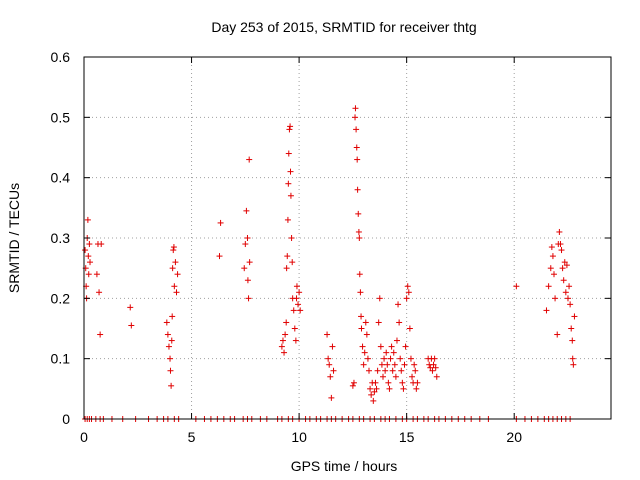 Image resolution: width=640 pixels, height=480 pixels. Describe the element at coordinates (61, 57) in the screenshot. I see `y-tick-label: 0.6` at that location.